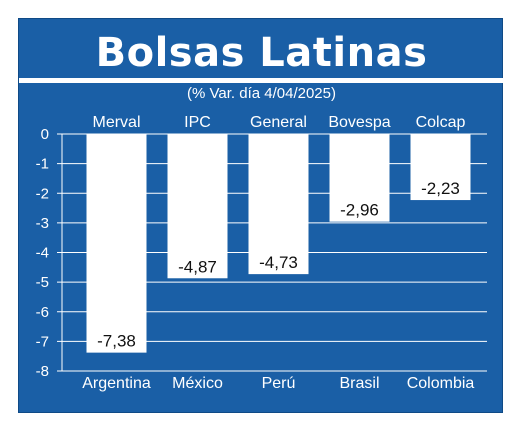  What do you see at coordinates (42, 341) in the screenshot?
I see `y-tick-label: -7` at bounding box center [42, 341].